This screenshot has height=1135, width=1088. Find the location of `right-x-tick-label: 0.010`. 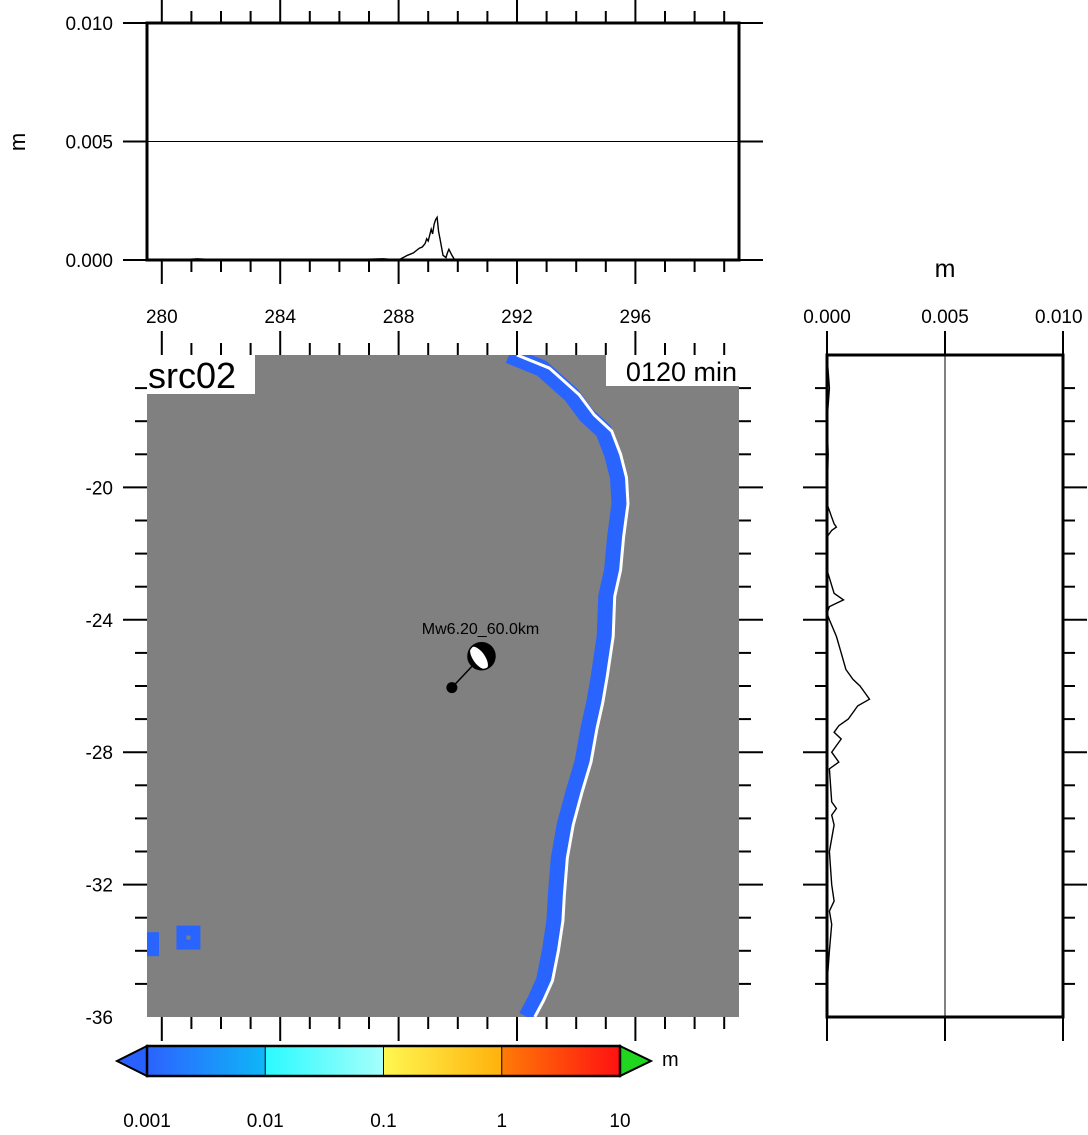

right-x-tick-label: 0.010 is located at coordinates (1059, 317).